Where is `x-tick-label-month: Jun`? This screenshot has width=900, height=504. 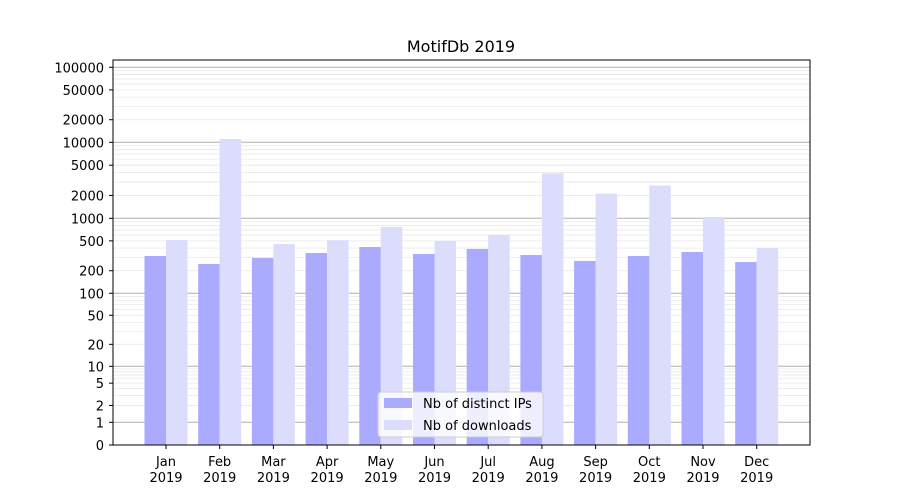 x-tick-label-month: Jun is located at coordinates (433, 462).